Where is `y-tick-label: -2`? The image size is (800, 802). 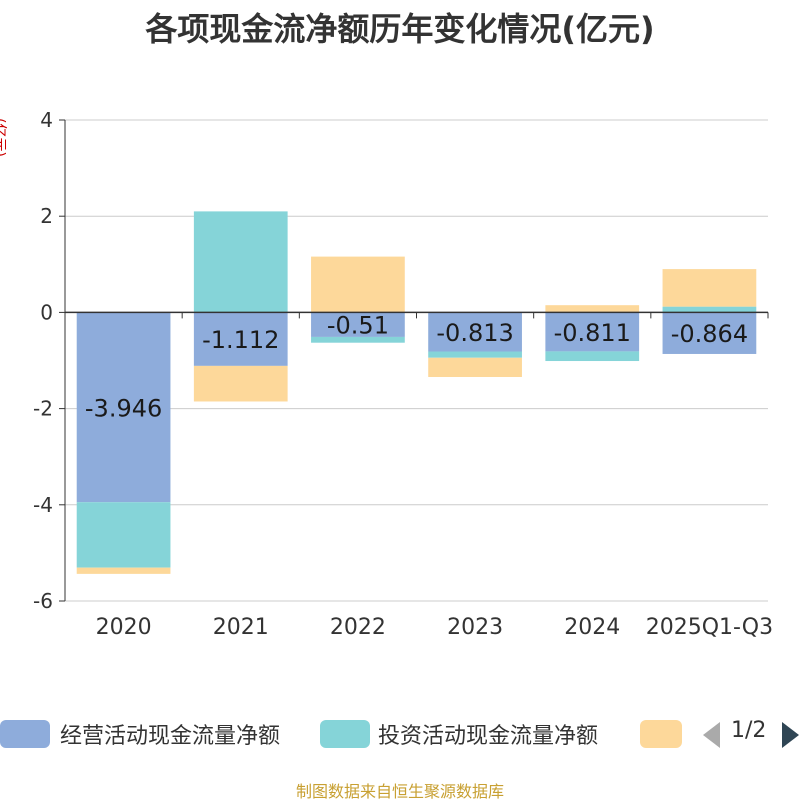 y-tick-label: -2 is located at coordinates (43, 409).